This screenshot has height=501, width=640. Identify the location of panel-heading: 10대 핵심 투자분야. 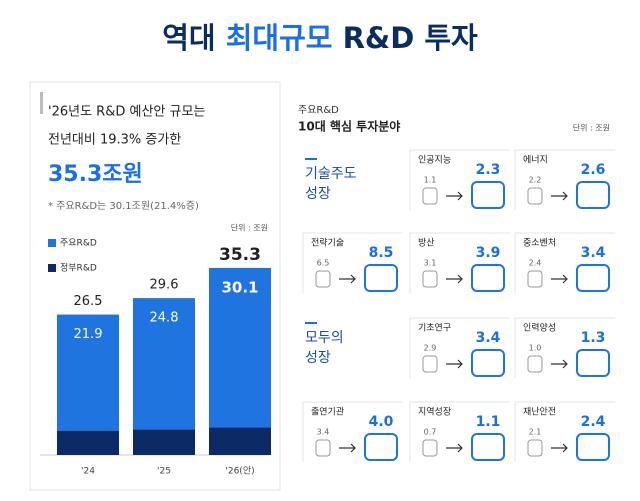
(349, 126).